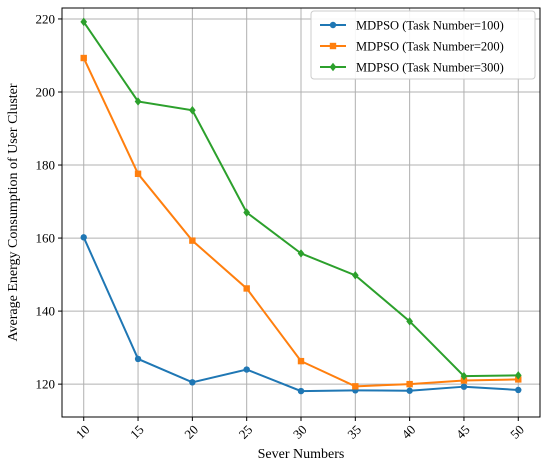 This screenshot has height=464, width=550. I want to click on legend-label: MDPSO (Task Number=300), so click(430, 68).